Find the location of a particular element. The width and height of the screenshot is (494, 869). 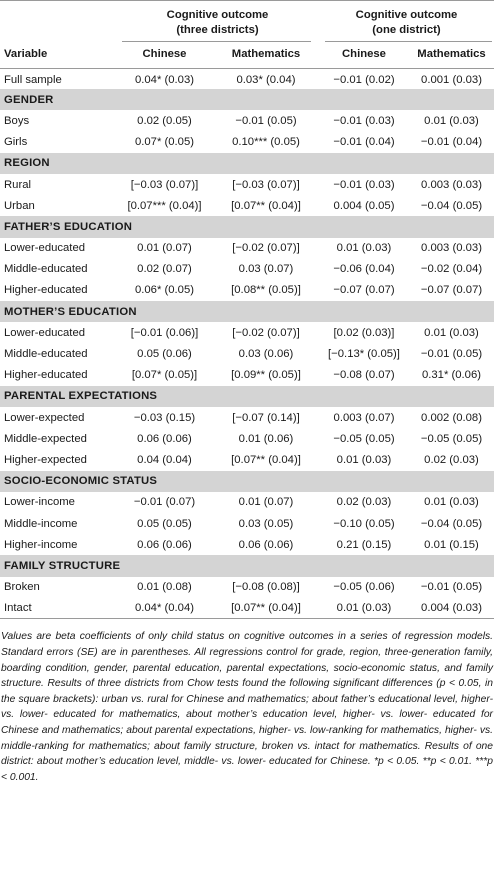

cell-math-three: 0.03* (0.04) is located at coordinates (266, 80).